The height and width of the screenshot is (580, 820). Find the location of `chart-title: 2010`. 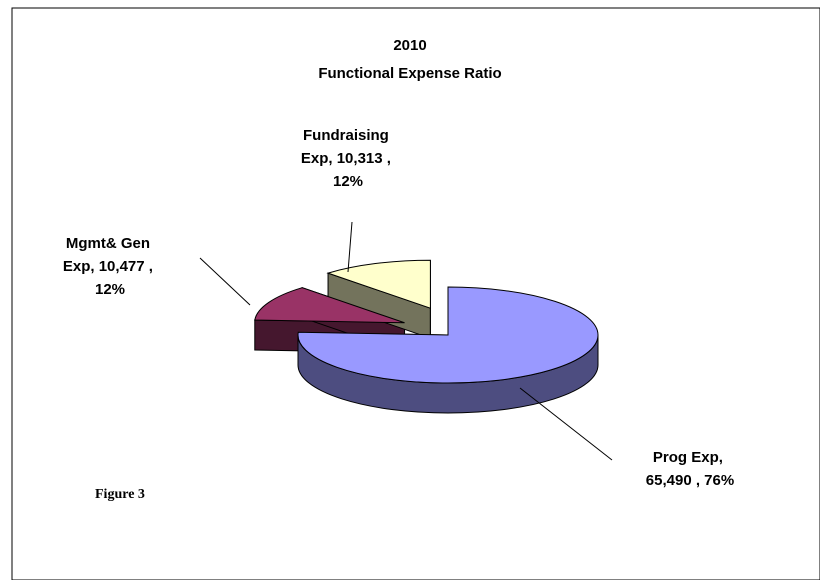

chart-title: 2010 is located at coordinates (409, 45).